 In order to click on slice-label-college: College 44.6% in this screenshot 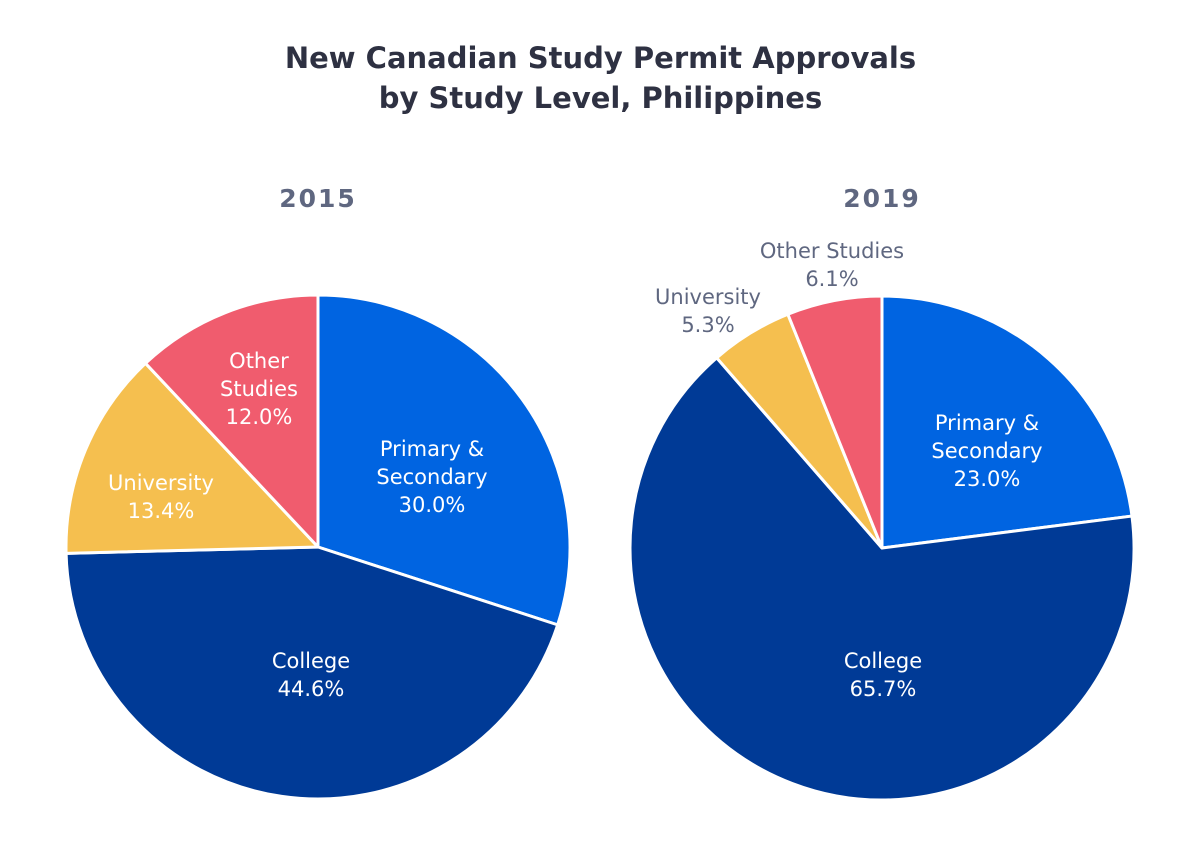, I will do `click(311, 675)`.